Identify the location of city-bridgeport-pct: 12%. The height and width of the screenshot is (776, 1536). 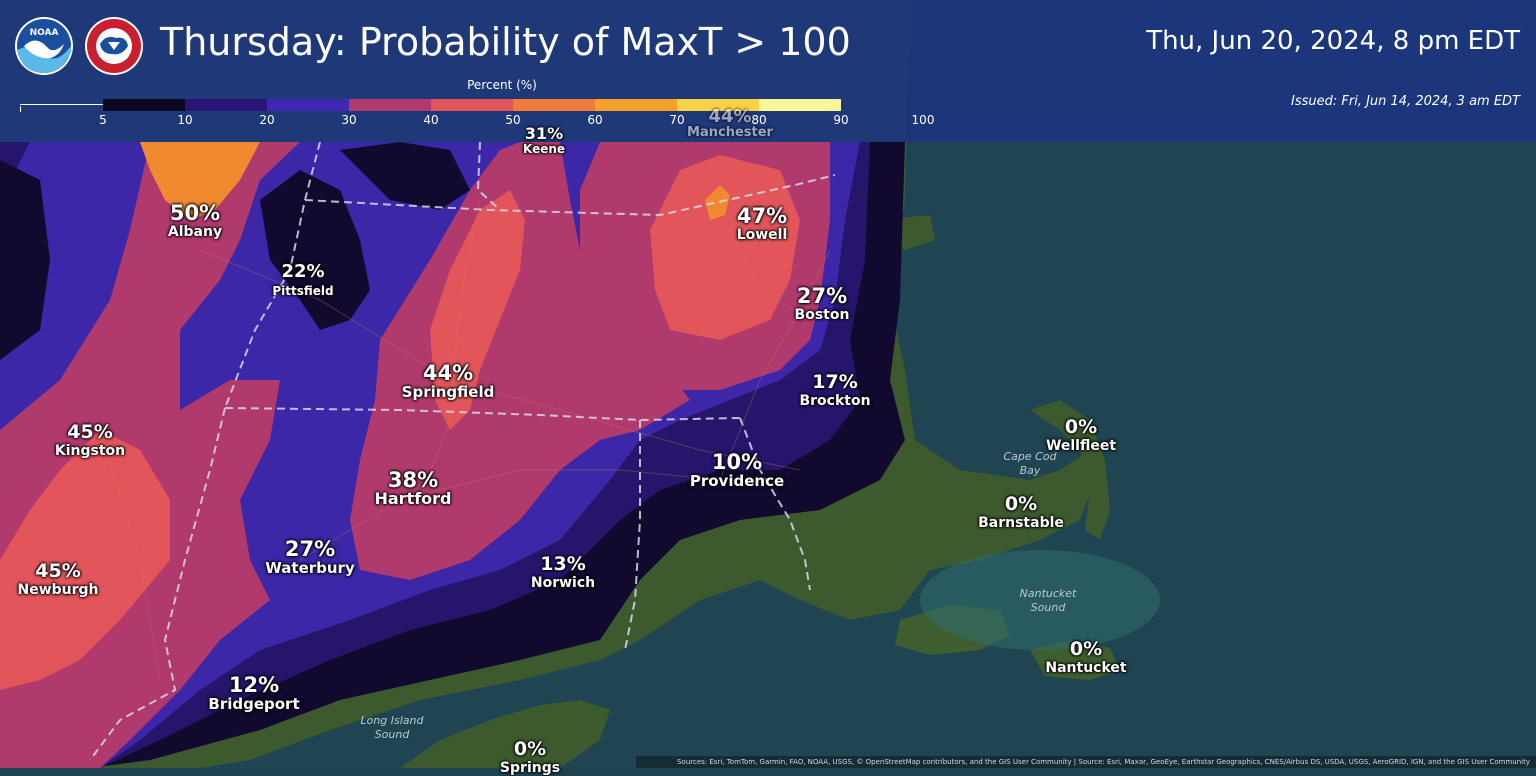
(254, 685).